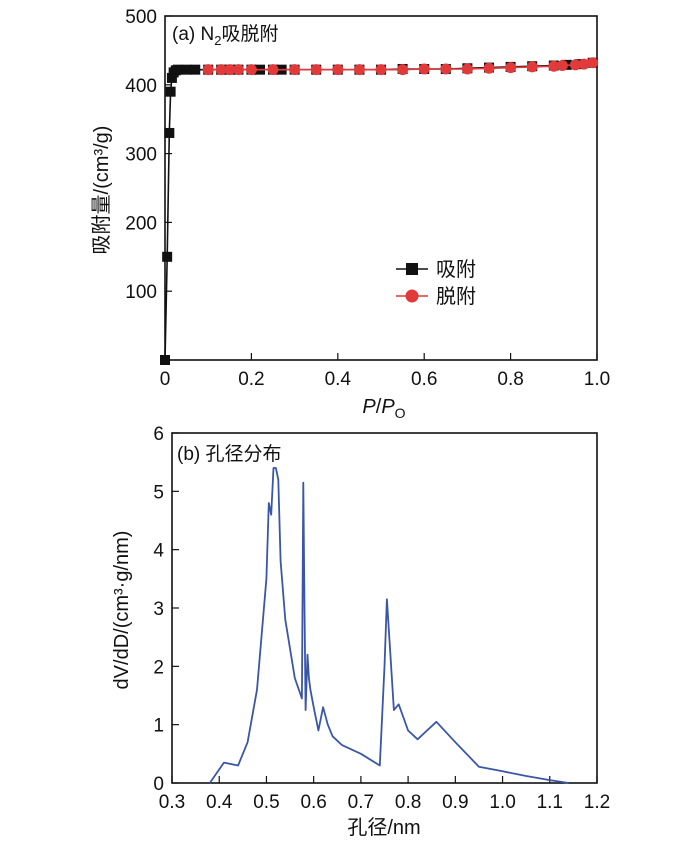 The image size is (700, 844). What do you see at coordinates (361, 802) in the screenshot?
I see `chart-b-x-tick-label-4: 0.7` at bounding box center [361, 802].